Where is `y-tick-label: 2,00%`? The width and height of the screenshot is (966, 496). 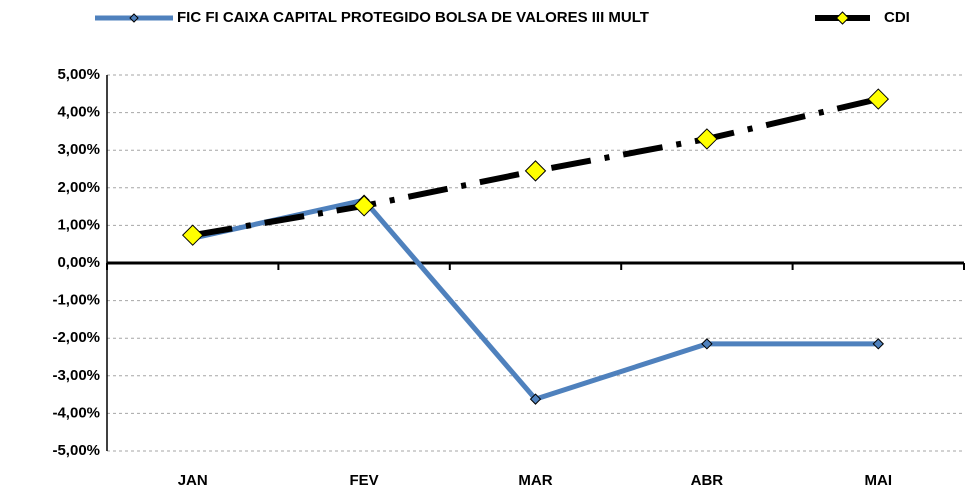 y-tick-label: 2,00% is located at coordinates (78, 187).